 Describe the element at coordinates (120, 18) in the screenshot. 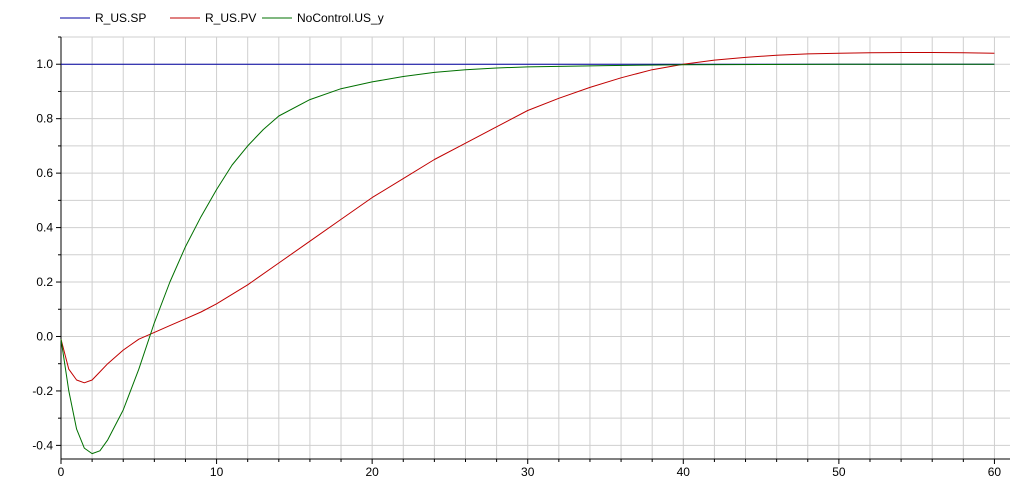

I see `legend-label-1: R_US.SP` at that location.